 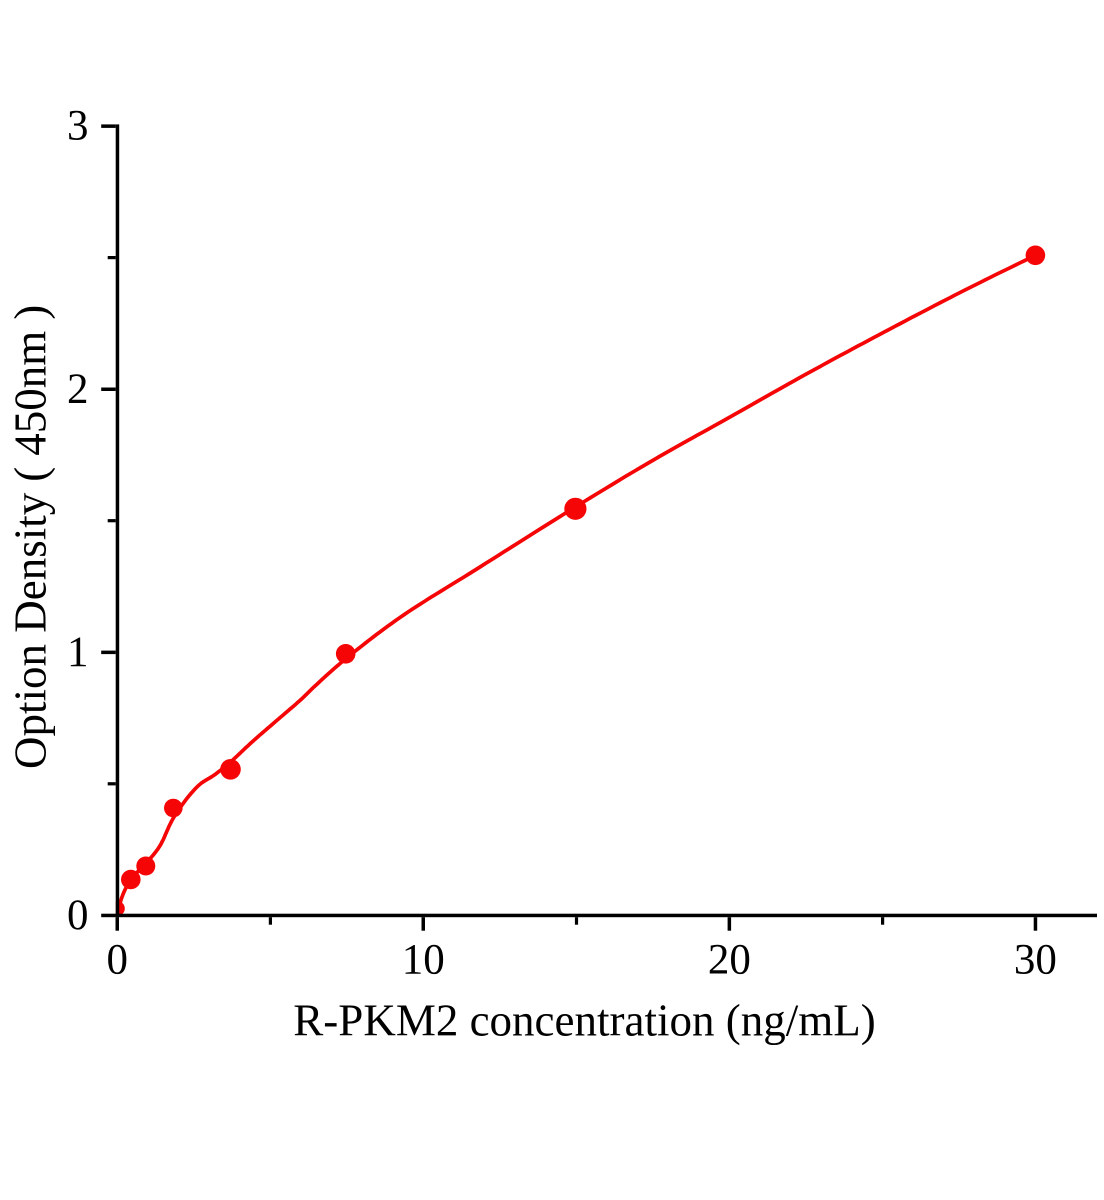 I want to click on svg-text: 2, so click(x=78, y=389).